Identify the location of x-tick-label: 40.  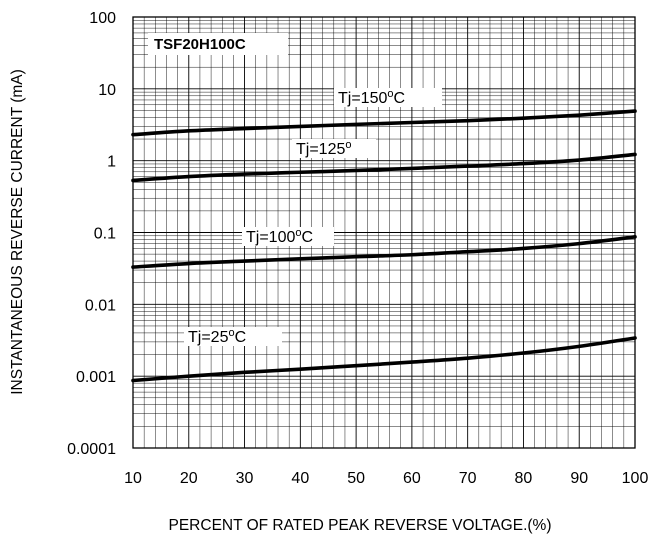
(300, 478).